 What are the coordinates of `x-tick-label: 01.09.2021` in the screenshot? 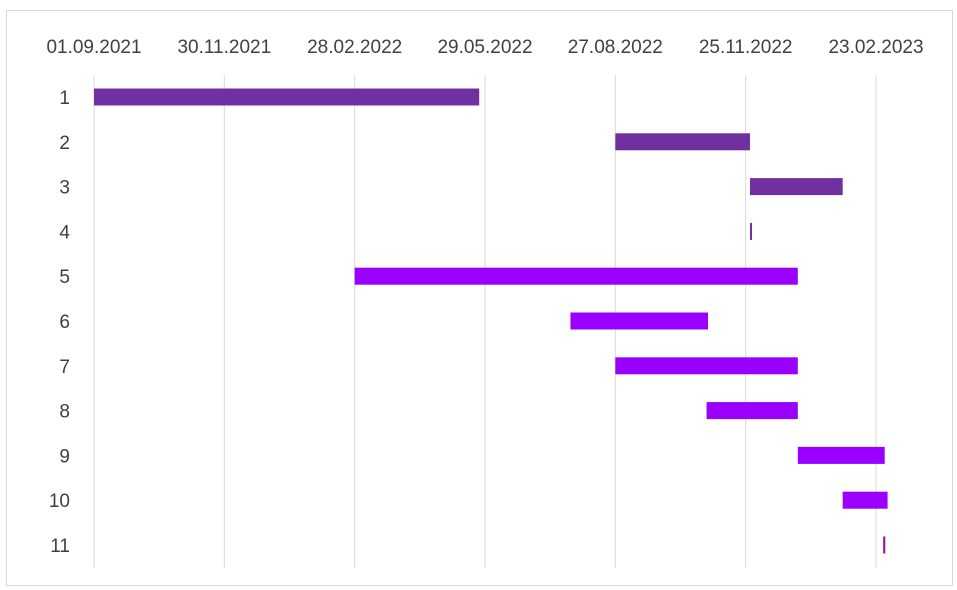 It's located at (93, 47).